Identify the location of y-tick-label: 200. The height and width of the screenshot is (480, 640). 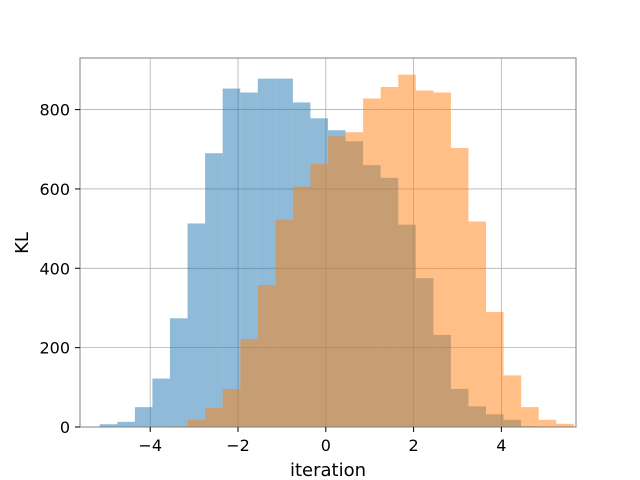
(54, 348).